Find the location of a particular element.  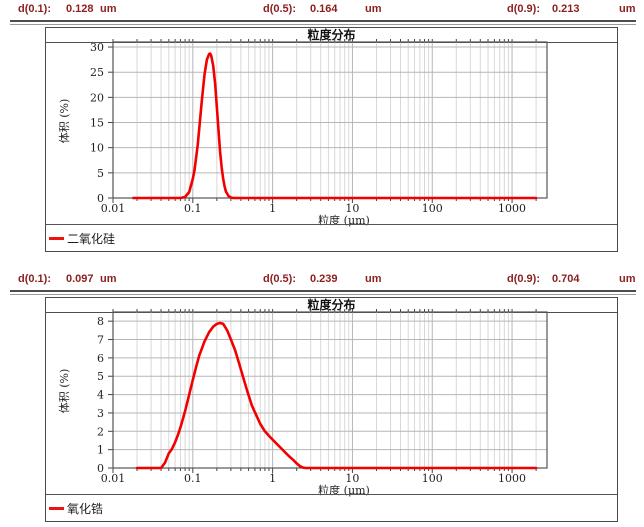

svg-text: 20 is located at coordinates (97, 97).